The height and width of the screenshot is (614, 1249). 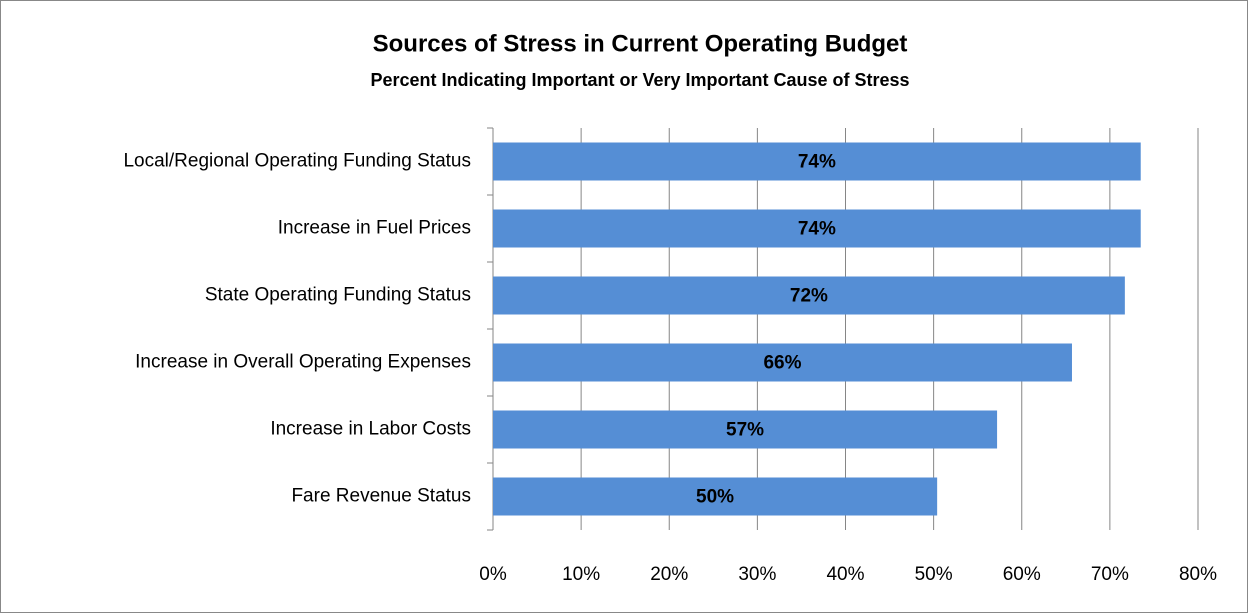 What do you see at coordinates (338, 295) in the screenshot?
I see `y-tick-label: State Operating Funding Status` at bounding box center [338, 295].